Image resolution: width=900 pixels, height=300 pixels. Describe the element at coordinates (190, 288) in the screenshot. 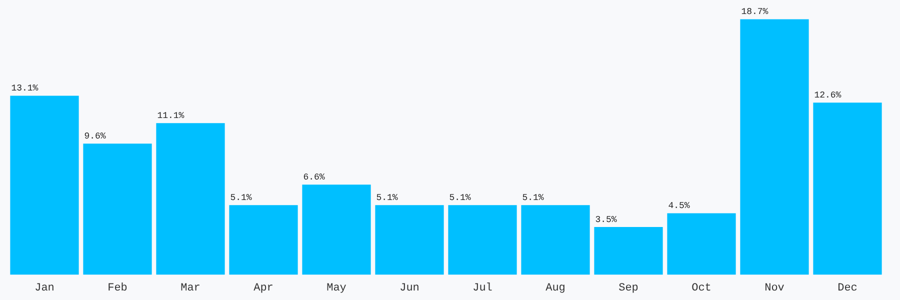

I see `x-tick-label: Mar` at that location.